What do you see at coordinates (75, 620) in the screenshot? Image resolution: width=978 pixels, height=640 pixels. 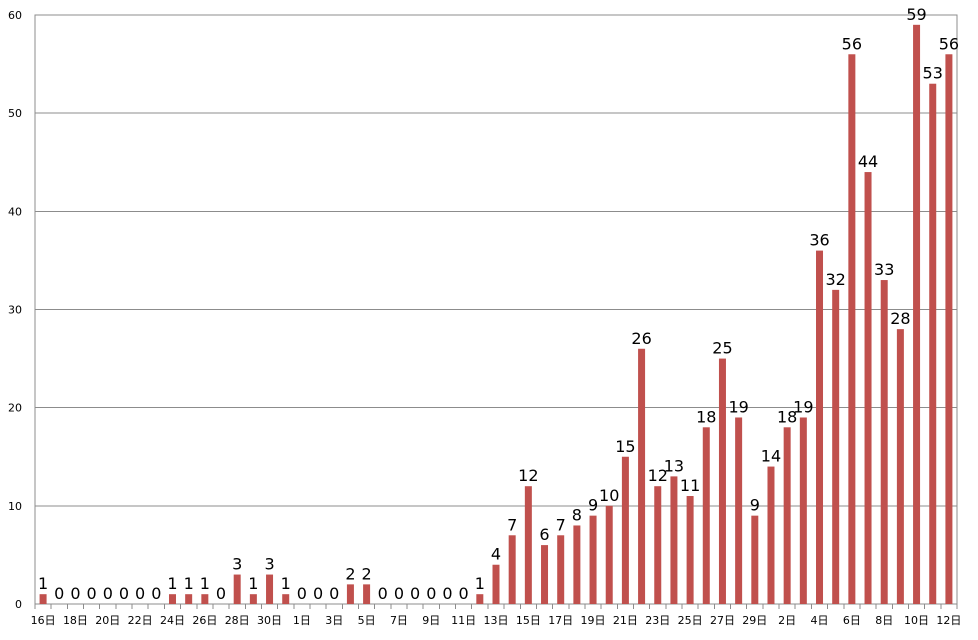 I see `x-tick-label: 18日` at bounding box center [75, 620].